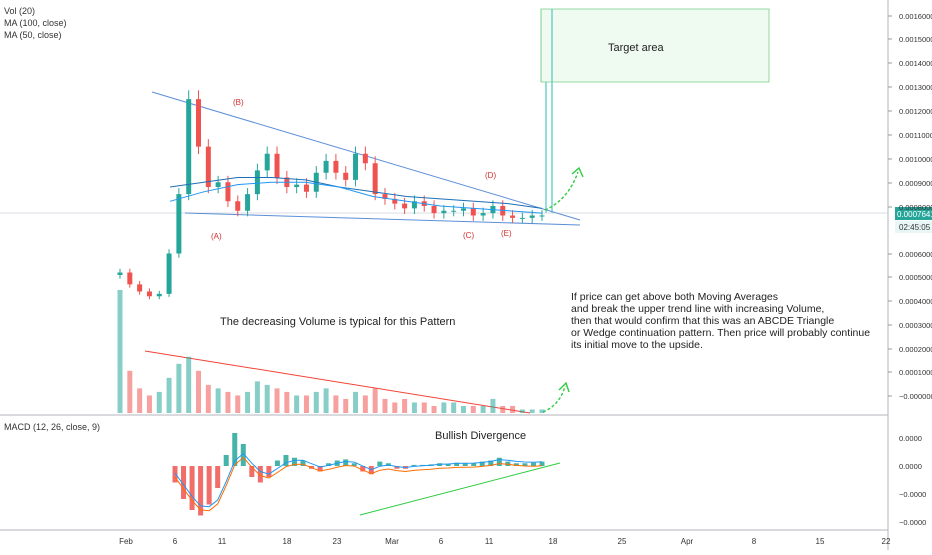 This screenshot has height=555, width=932. What do you see at coordinates (331, 351) in the screenshot?
I see `volume-layer` at bounding box center [331, 351].